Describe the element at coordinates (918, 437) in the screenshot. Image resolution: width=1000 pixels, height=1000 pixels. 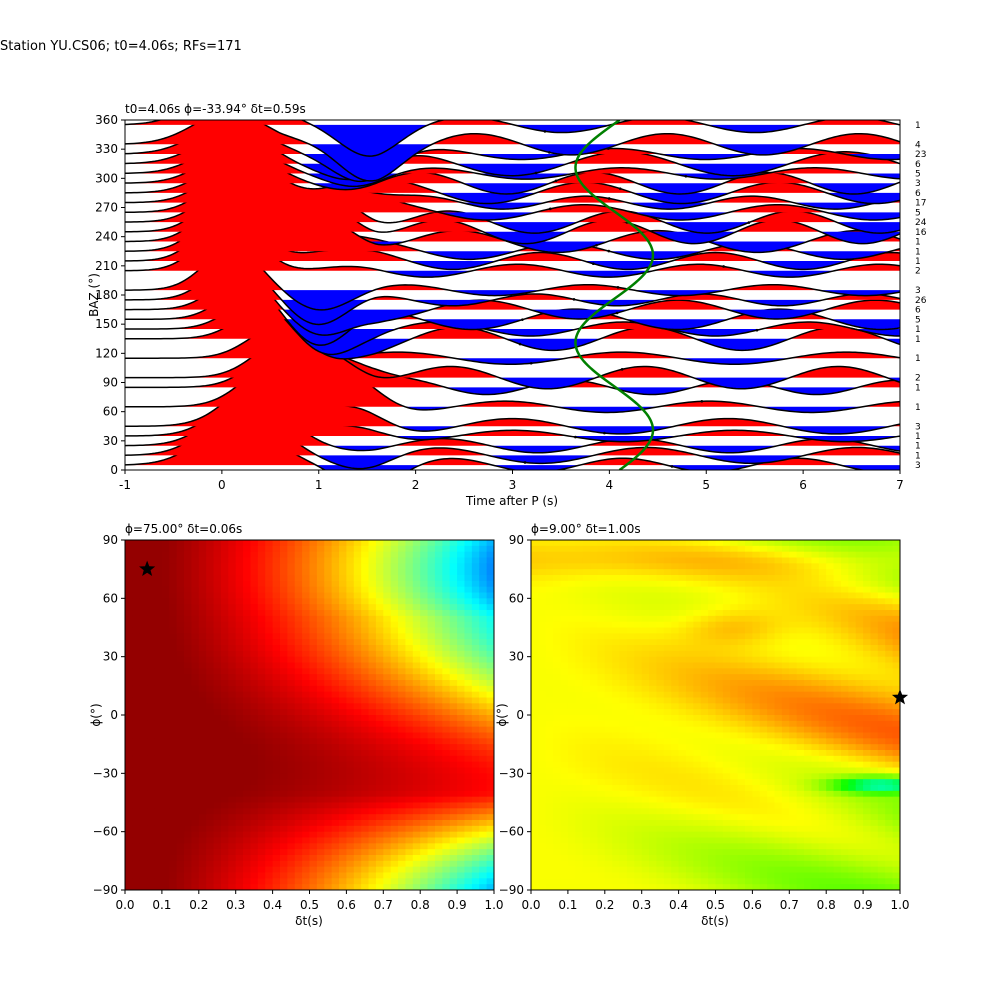
I see `rf-count-label: 1` at that location.